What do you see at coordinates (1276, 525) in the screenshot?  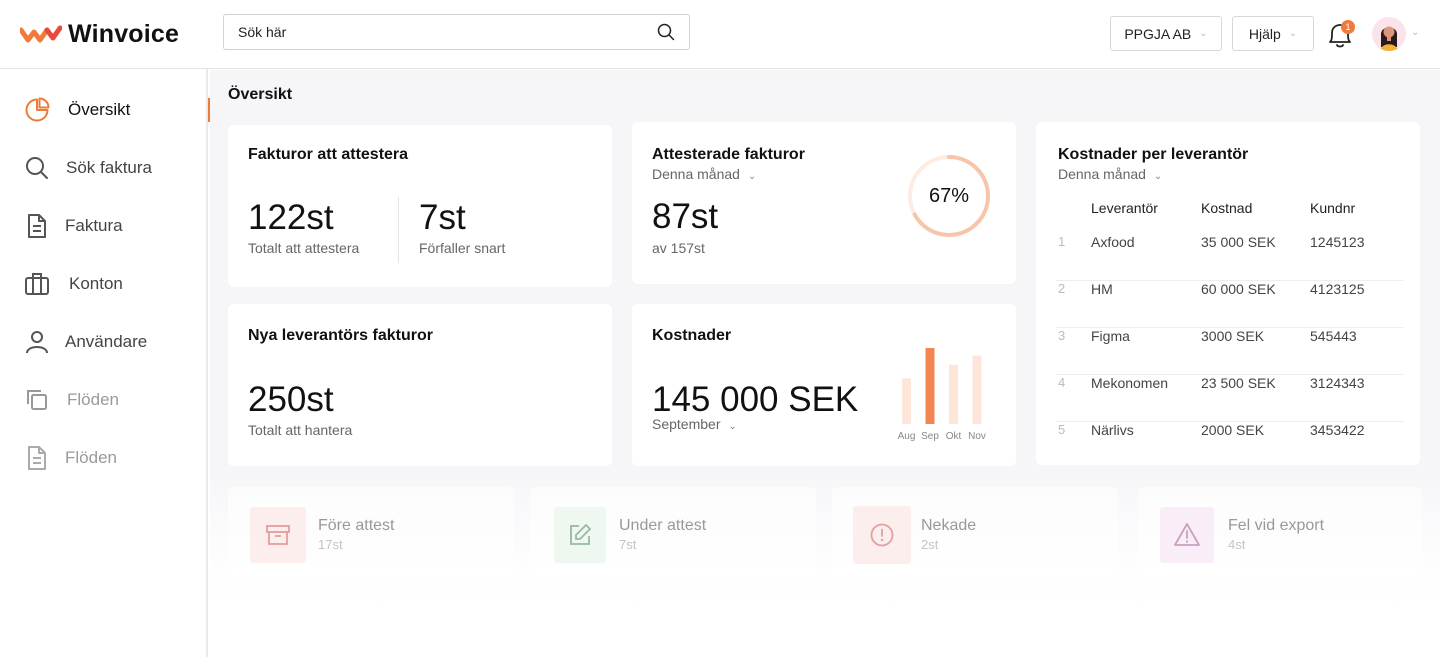 I see `status-title: Fel vid export` at bounding box center [1276, 525].